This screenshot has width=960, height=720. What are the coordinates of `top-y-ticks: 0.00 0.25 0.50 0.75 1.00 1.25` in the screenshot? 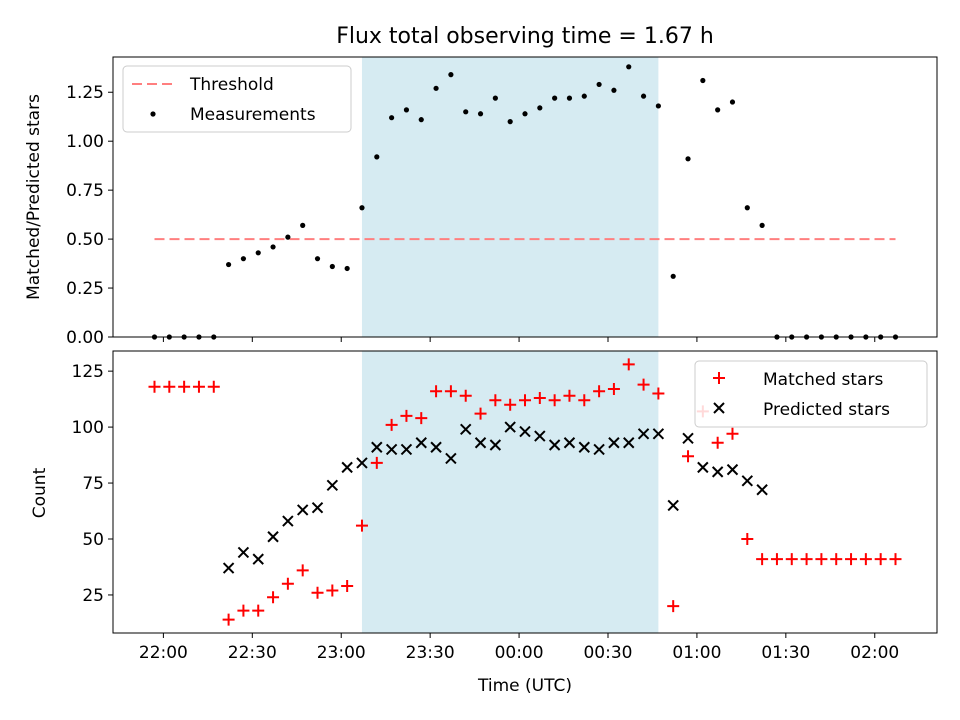 It's located at (89, 215).